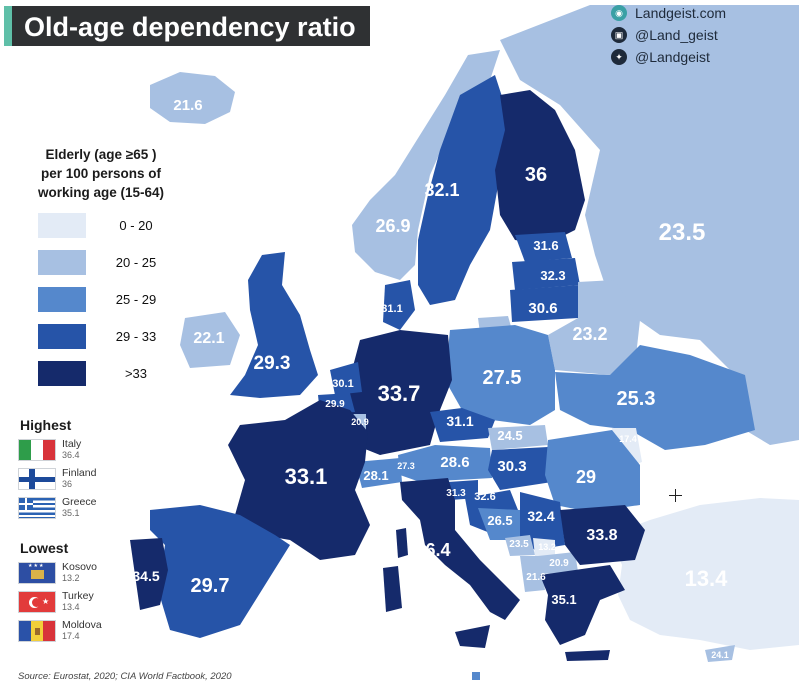 This screenshot has height=691, width=799. I want to click on france-shape, so click(299, 480).